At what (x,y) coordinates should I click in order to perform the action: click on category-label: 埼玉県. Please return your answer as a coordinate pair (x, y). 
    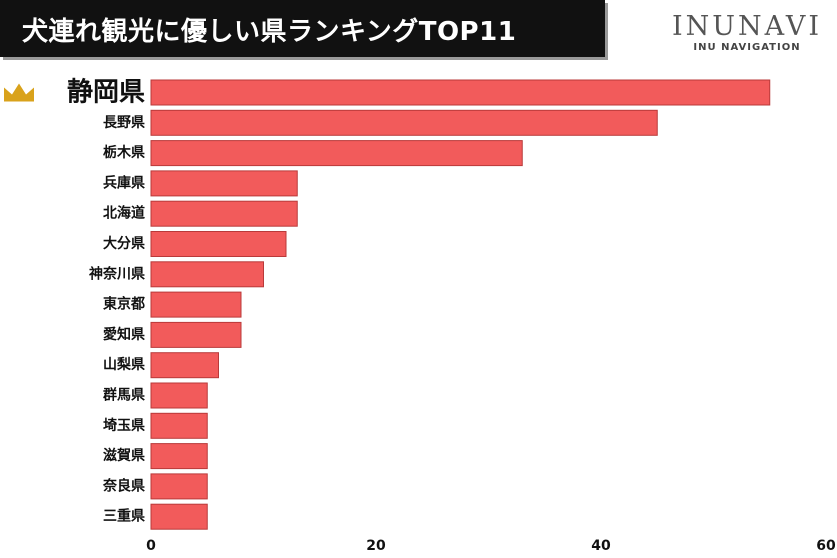
    Looking at the image, I should click on (124, 425).